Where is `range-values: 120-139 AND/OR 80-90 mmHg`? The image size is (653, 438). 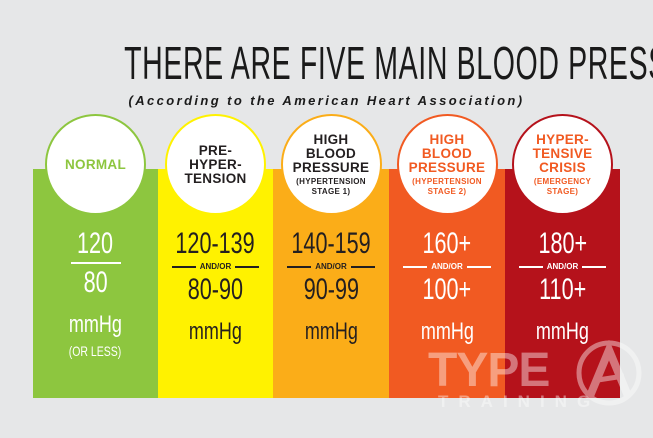 range-values: 120-139 AND/OR 80-90 mmHg is located at coordinates (215, 287).